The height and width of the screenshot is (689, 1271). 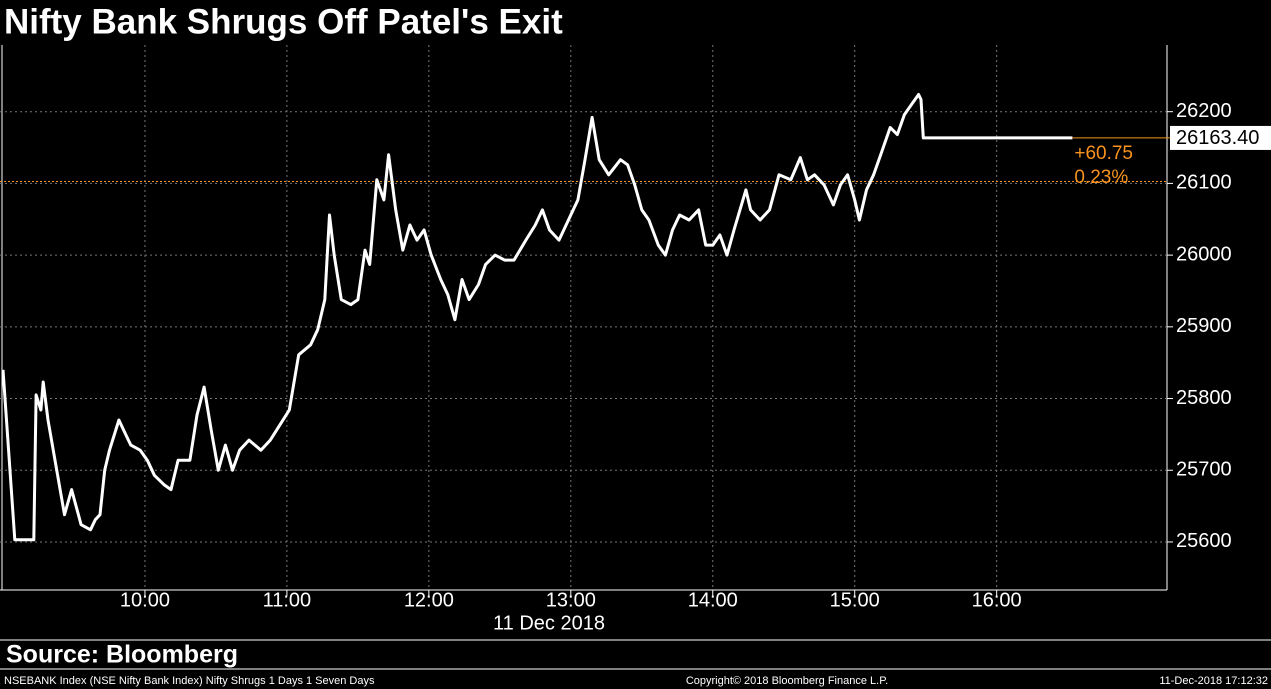 What do you see at coordinates (713, 600) in the screenshot?
I see `x-tick-label: 14:00` at bounding box center [713, 600].